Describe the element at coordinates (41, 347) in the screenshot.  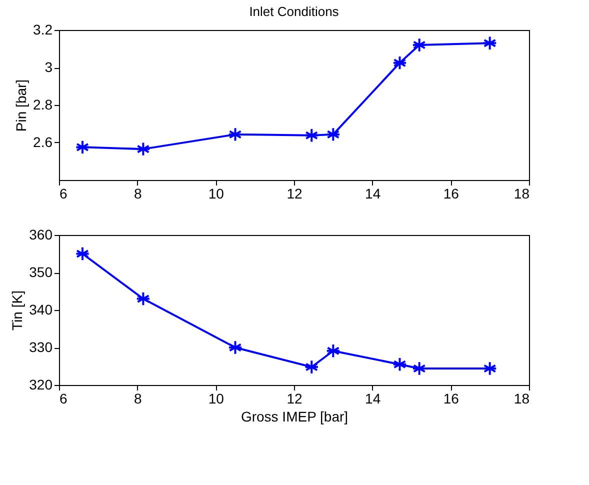
I see `y-tick-label: 330` at that location.